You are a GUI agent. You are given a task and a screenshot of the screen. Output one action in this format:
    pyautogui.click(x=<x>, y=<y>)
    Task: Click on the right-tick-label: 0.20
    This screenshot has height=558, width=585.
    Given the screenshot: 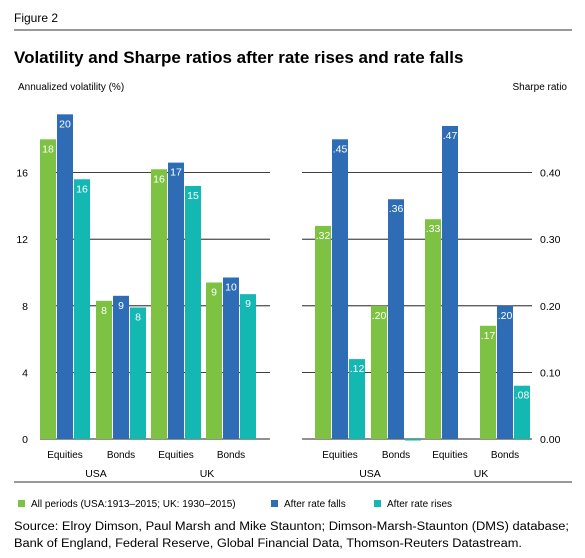 What is the action you would take?
    pyautogui.click(x=550, y=307)
    